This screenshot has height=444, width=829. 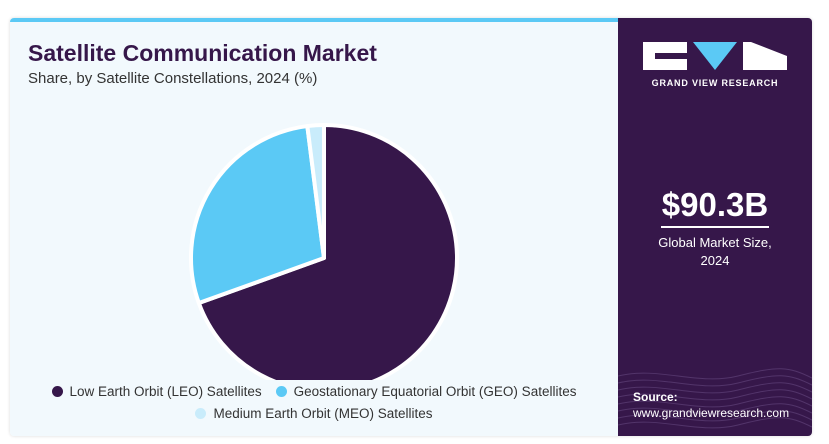 What do you see at coordinates (323, 413) in the screenshot?
I see `legend-label-meo: Medium Earth Orbit (MEO) Satellites` at bounding box center [323, 413].